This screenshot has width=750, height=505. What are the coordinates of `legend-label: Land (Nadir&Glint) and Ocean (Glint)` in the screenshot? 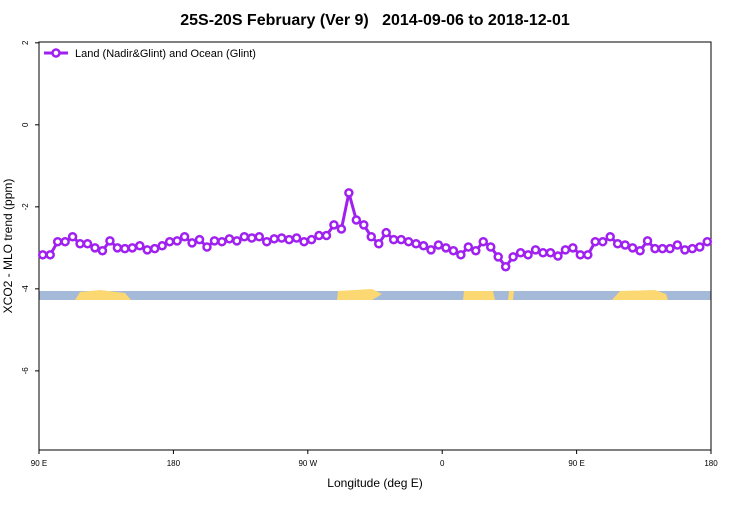 It's located at (165, 54).